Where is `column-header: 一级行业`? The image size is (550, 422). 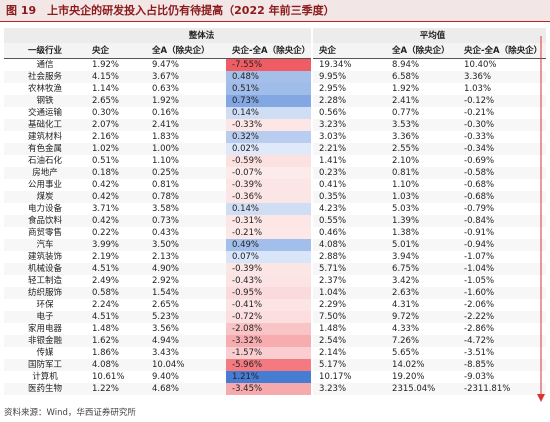
column-header: 一级行业 is located at coordinates (45, 51).